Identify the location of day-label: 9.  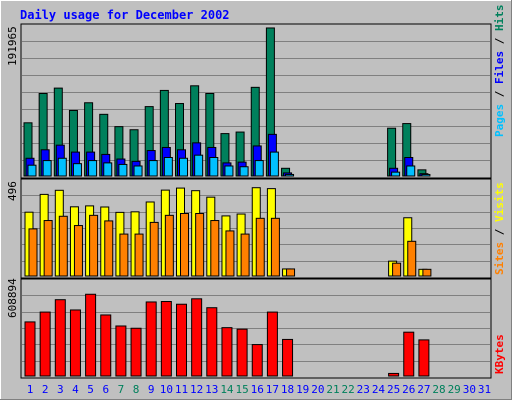
(151, 389).